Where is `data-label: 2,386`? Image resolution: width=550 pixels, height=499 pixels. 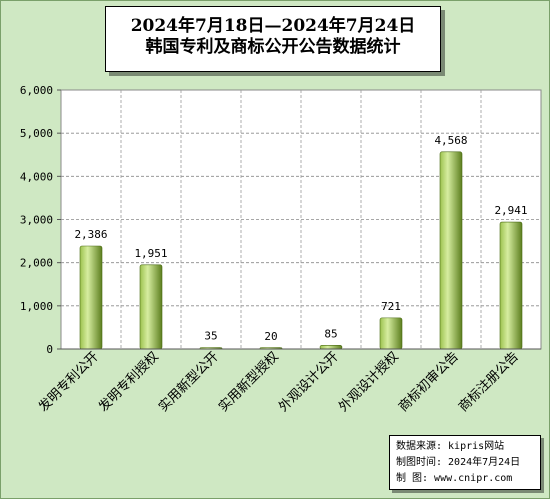
data-label: 2,386 is located at coordinates (90, 234).